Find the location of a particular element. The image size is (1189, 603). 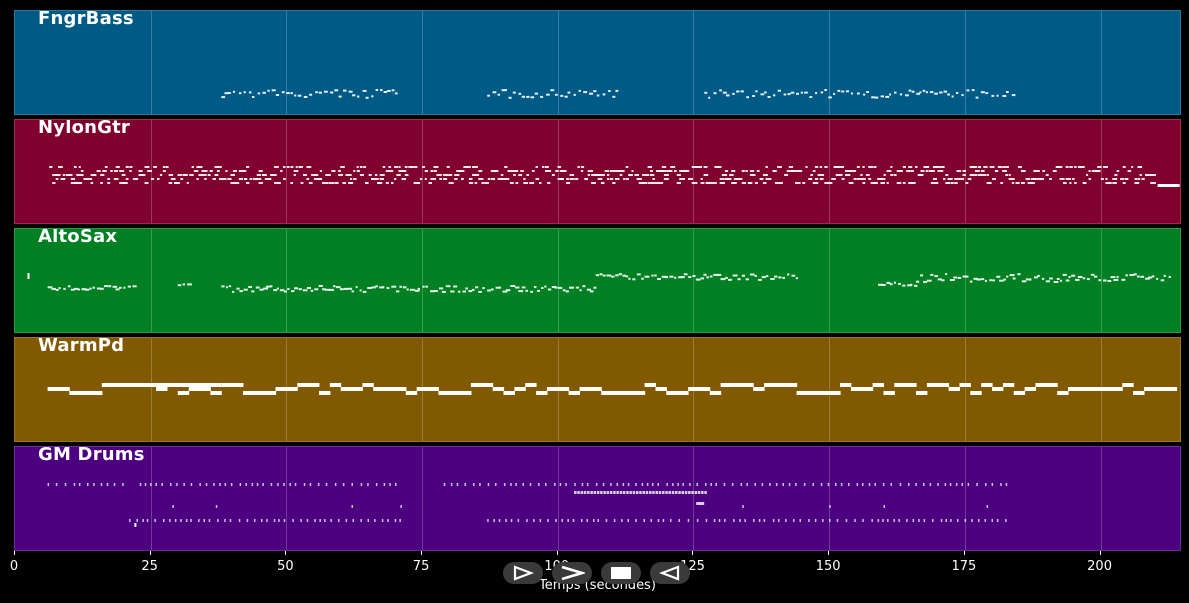

forward-icon is located at coordinates (573, 573).